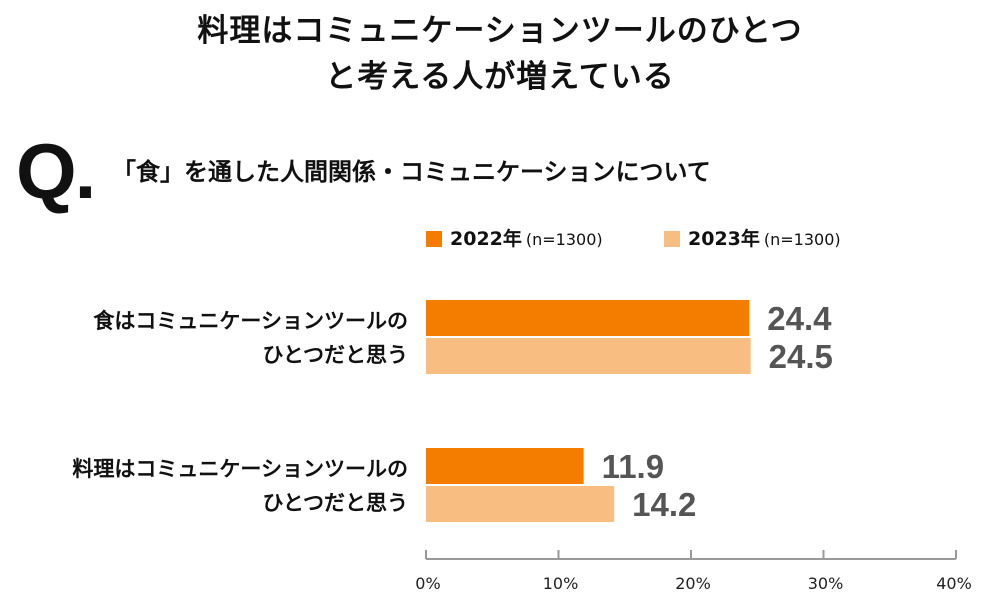  I want to click on category-label-food-line-1: 食はコミュニケーションツールの, so click(250, 321).